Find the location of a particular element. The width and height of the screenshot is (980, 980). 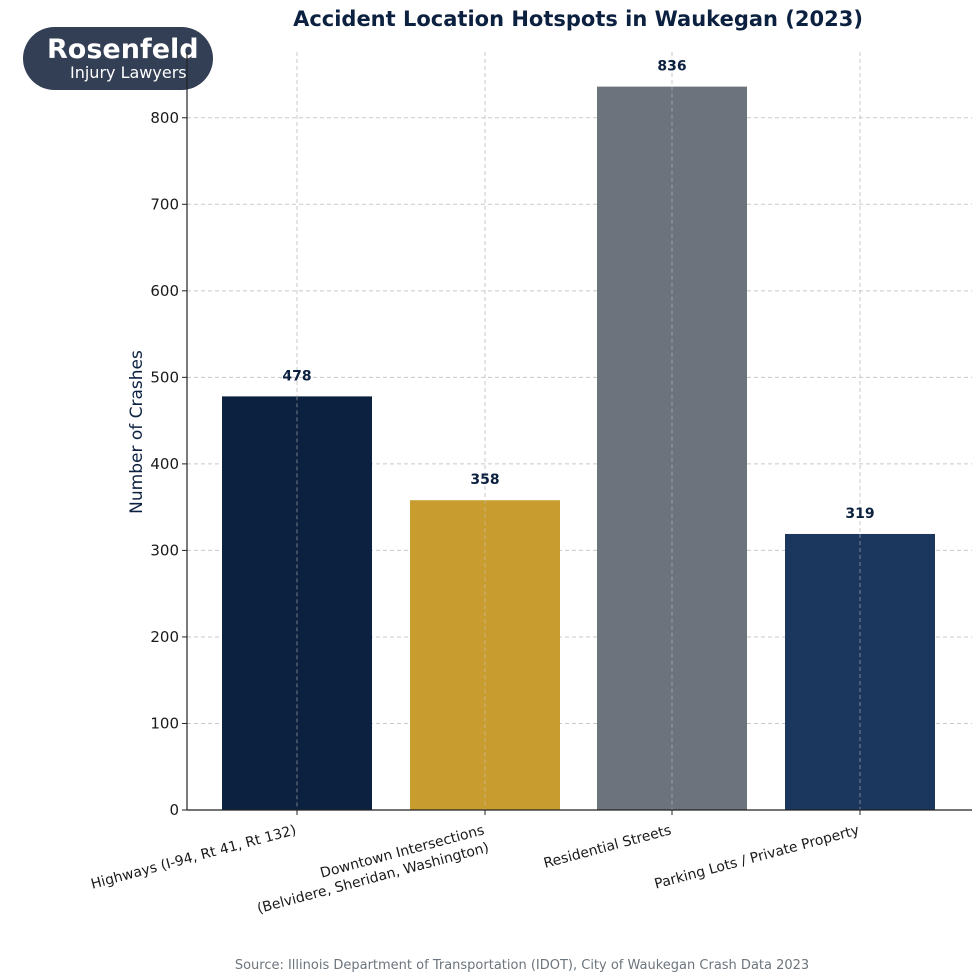

logo-background is located at coordinates (118, 58).